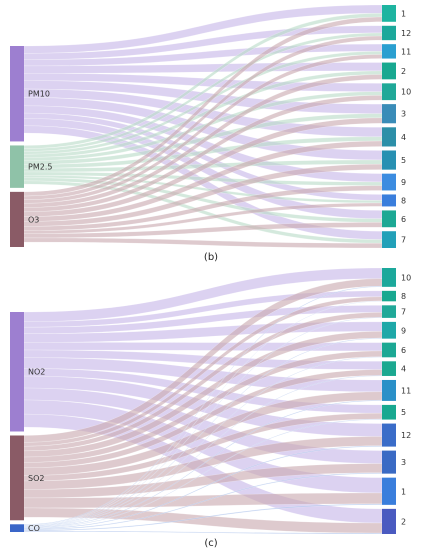  What do you see at coordinates (17, 94) in the screenshot?
I see `source-node-PM10` at bounding box center [17, 94].